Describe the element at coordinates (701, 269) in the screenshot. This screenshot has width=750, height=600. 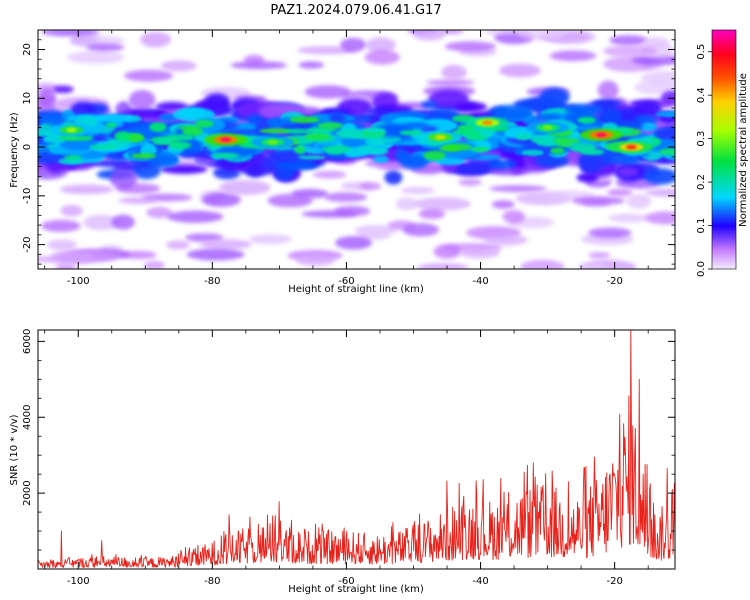
I see `colorbar-tick-label: 0.0` at that location.